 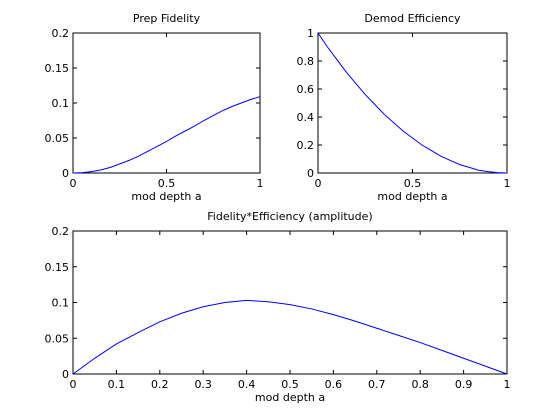 I want to click on chart-1-y-tick-label: 0.1, so click(x=61, y=103).